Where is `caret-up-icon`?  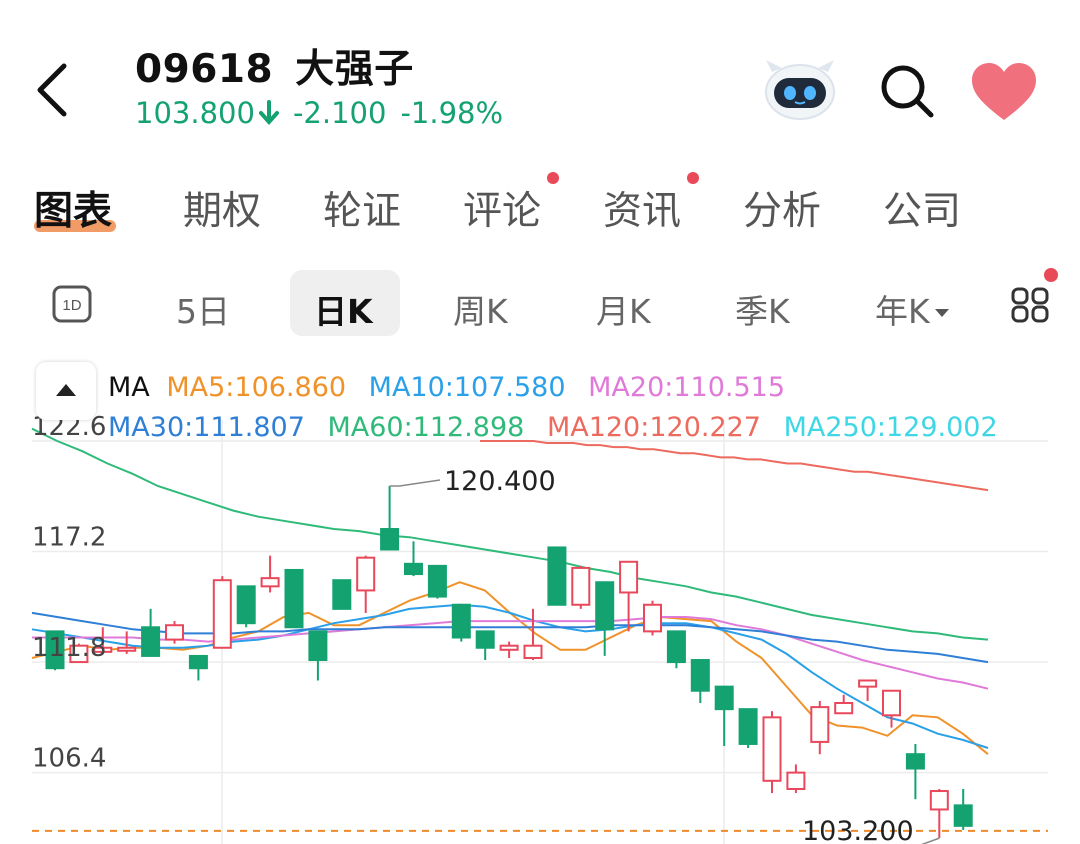 caret-up-icon is located at coordinates (66, 390).